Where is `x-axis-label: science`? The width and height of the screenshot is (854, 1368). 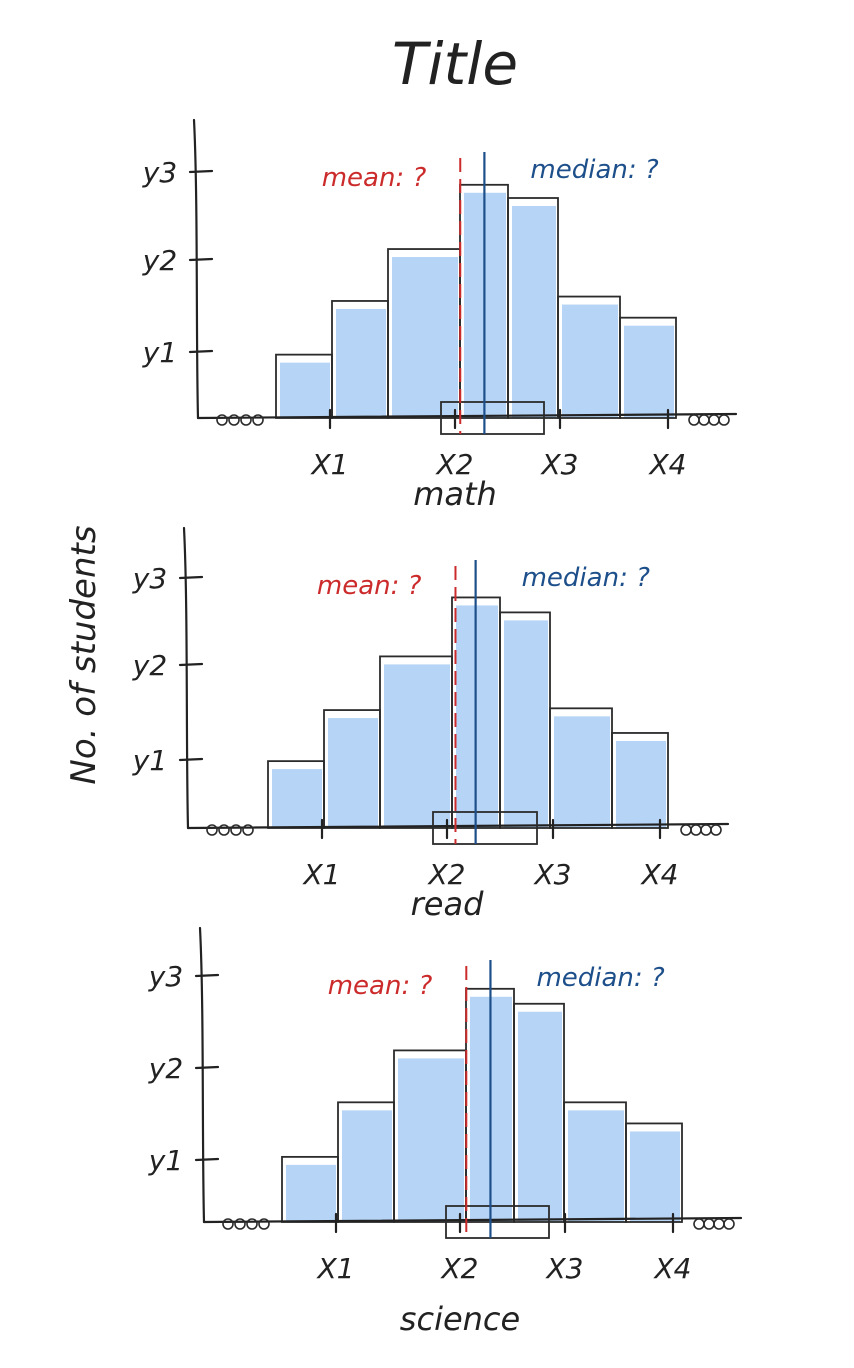
x-axis-label: science is located at coordinates (460, 1319).